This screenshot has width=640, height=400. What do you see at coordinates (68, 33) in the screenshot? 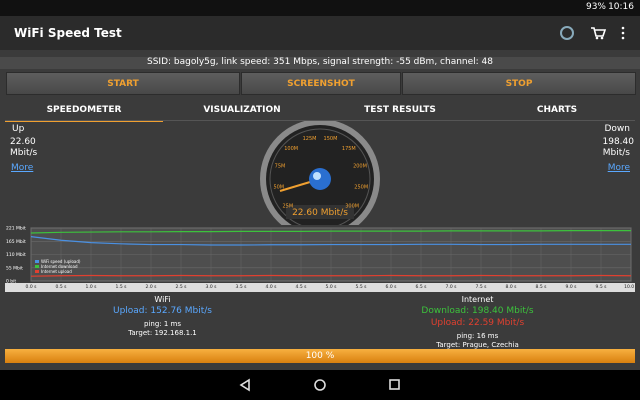
I see `app-title: WiFi Speed Test` at bounding box center [68, 33].